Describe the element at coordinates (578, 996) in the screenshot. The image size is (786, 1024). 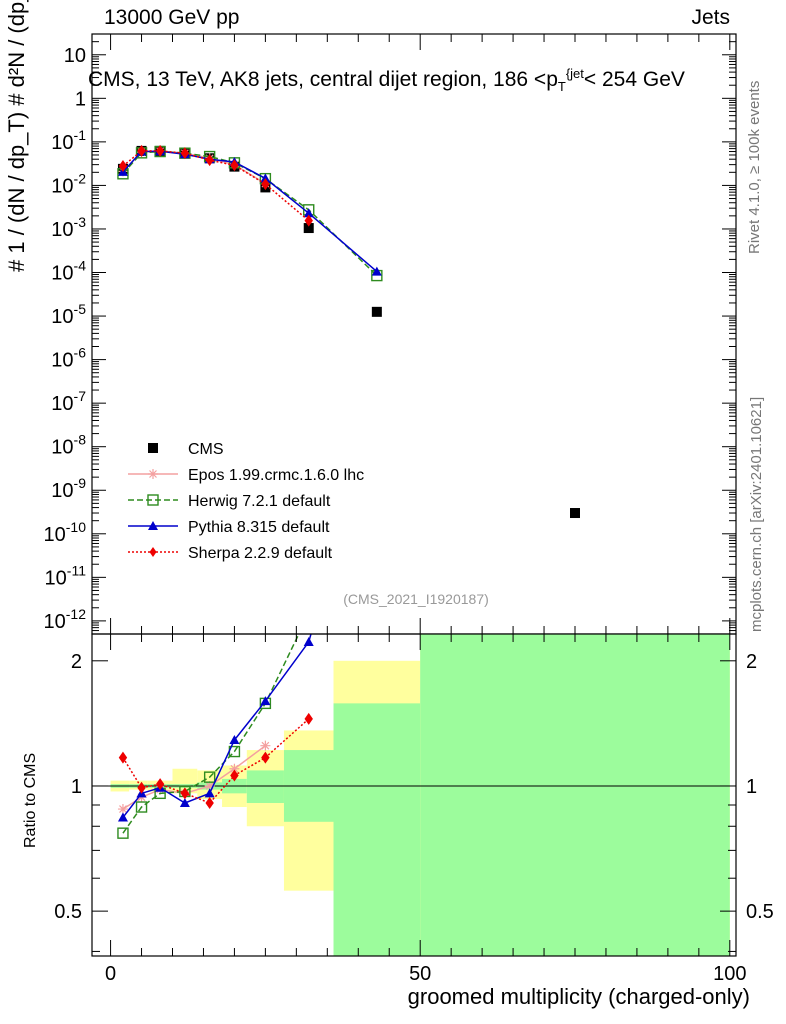
I see `x-axis-label: groomed multiplicity (charged-only)` at that location.